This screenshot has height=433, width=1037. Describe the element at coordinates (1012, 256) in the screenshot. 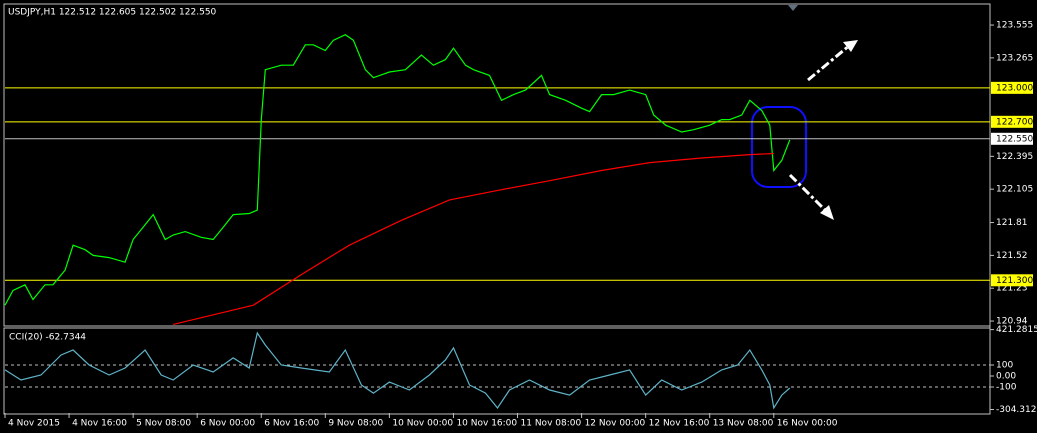

I see `y-tick-label: 121.52` at that location.